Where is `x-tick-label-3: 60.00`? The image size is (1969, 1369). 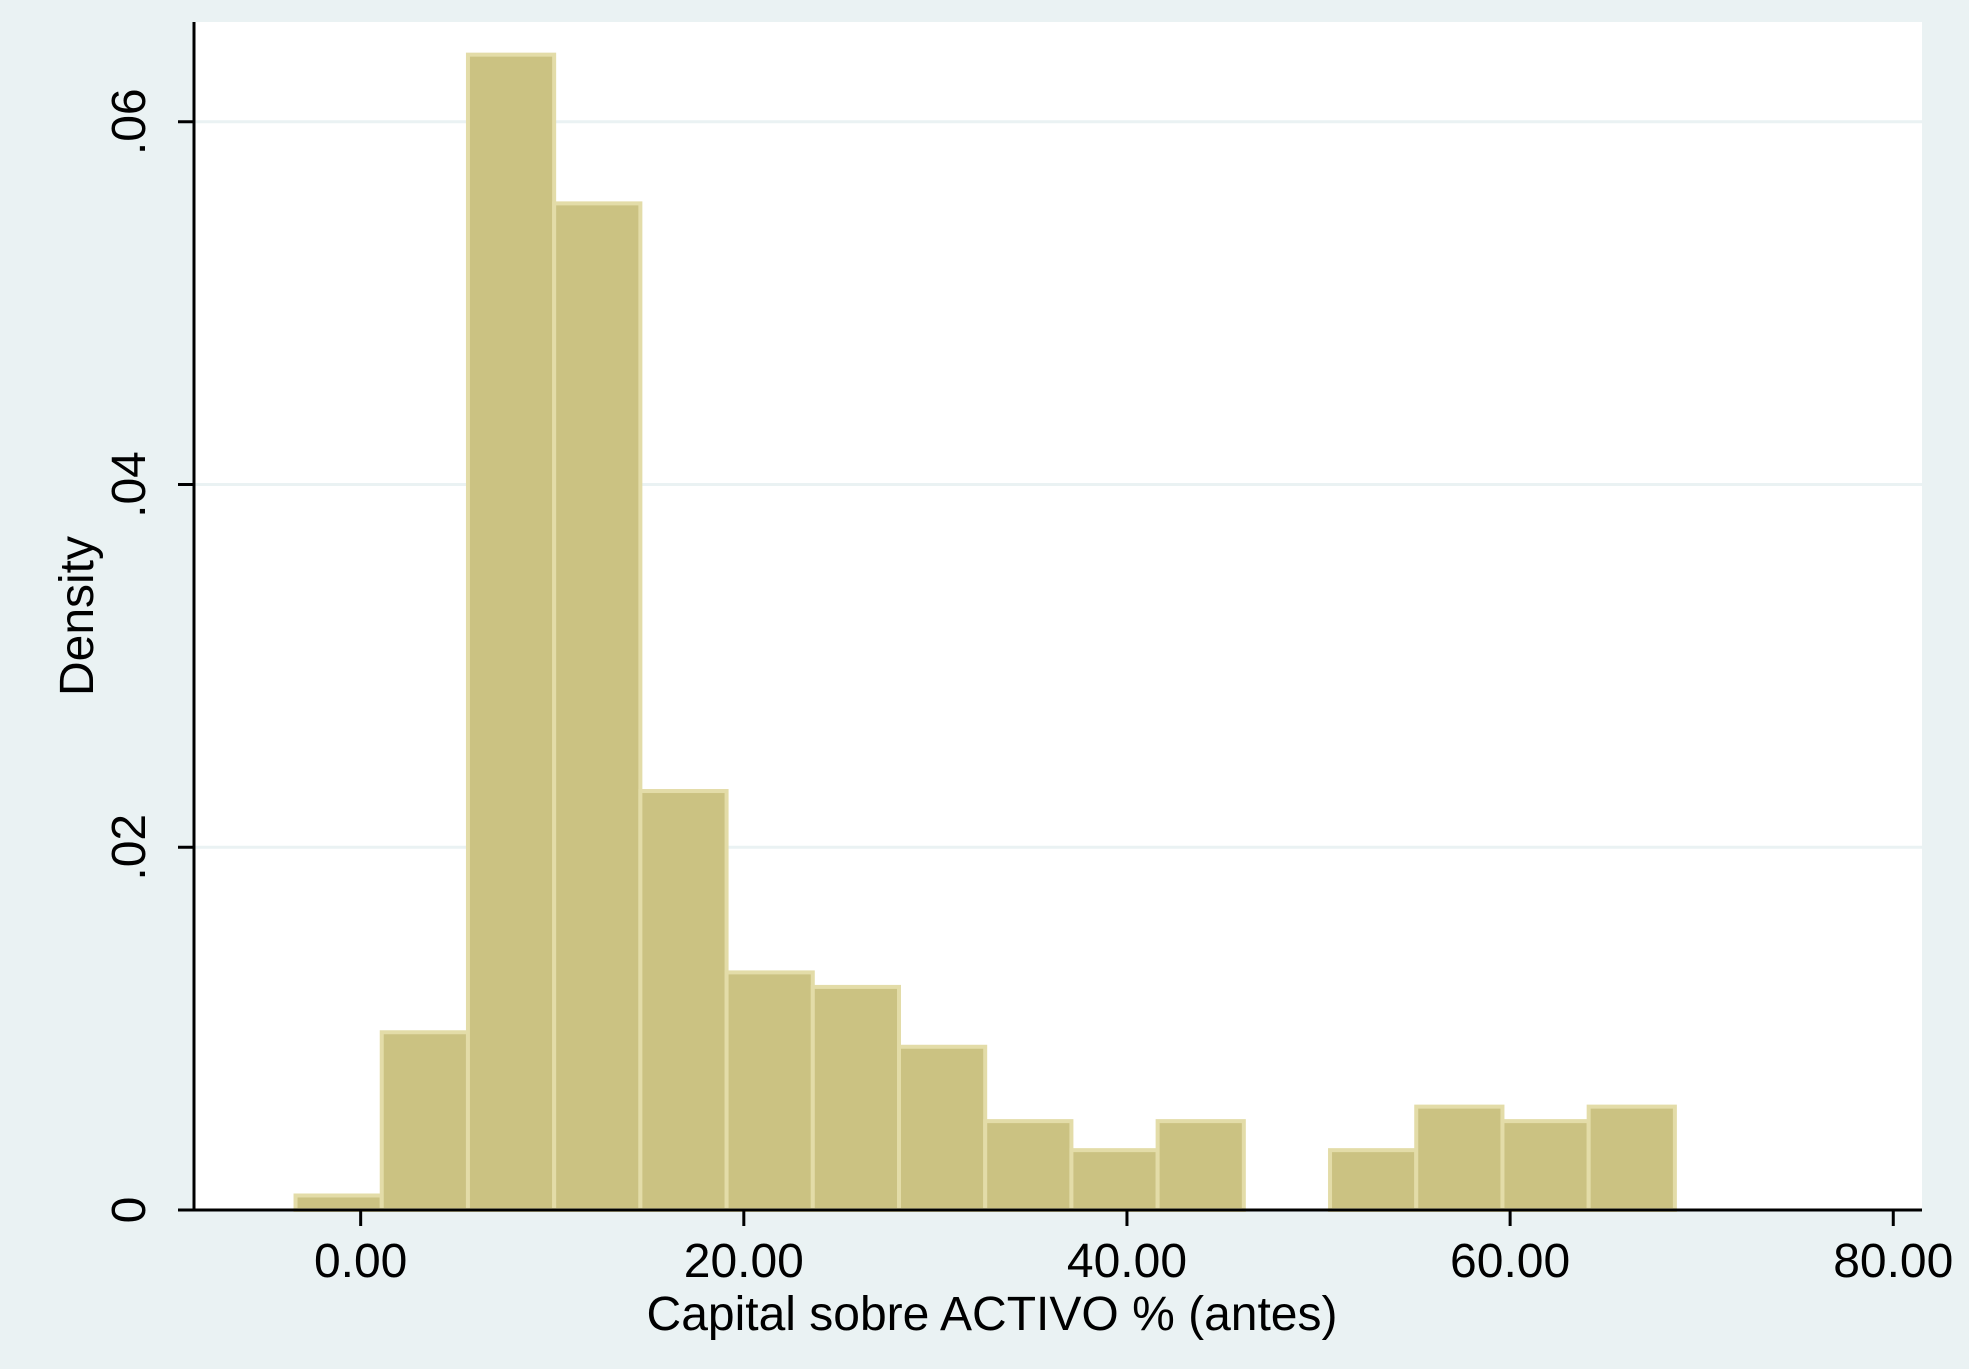 x-tick-label-3: 60.00 is located at coordinates (1510, 1261).